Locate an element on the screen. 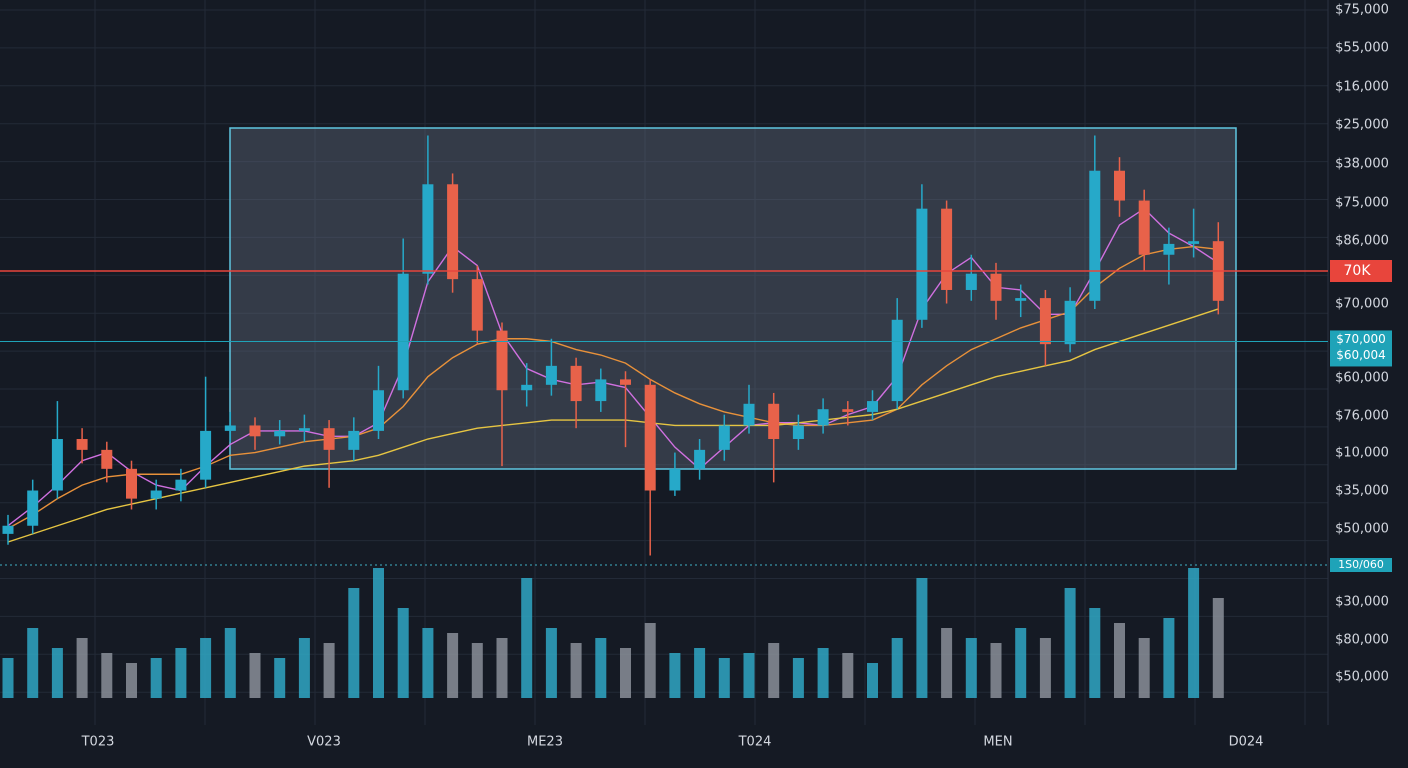 The width and height of the screenshot is (1408, 768). price-axis-label: $35,000 is located at coordinates (1362, 491).